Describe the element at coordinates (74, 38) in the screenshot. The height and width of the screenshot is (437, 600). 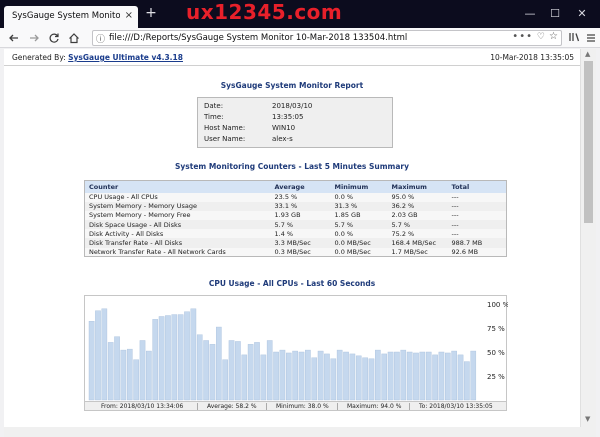
I see `home-icon` at that location.